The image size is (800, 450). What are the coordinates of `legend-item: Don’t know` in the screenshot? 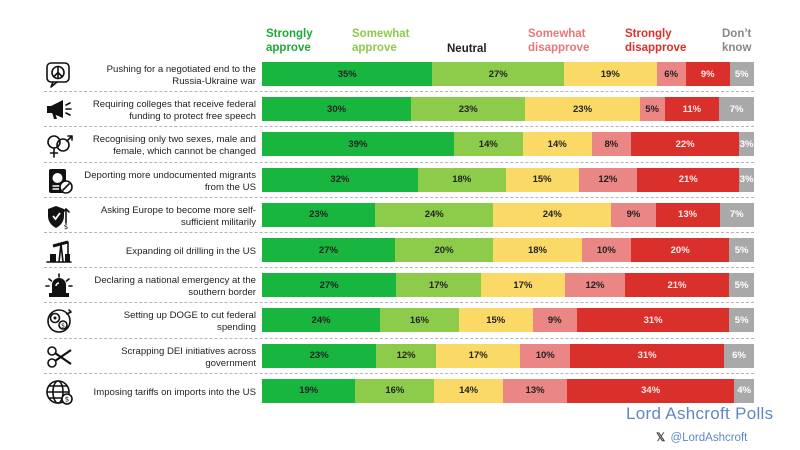 It's located at (737, 41).